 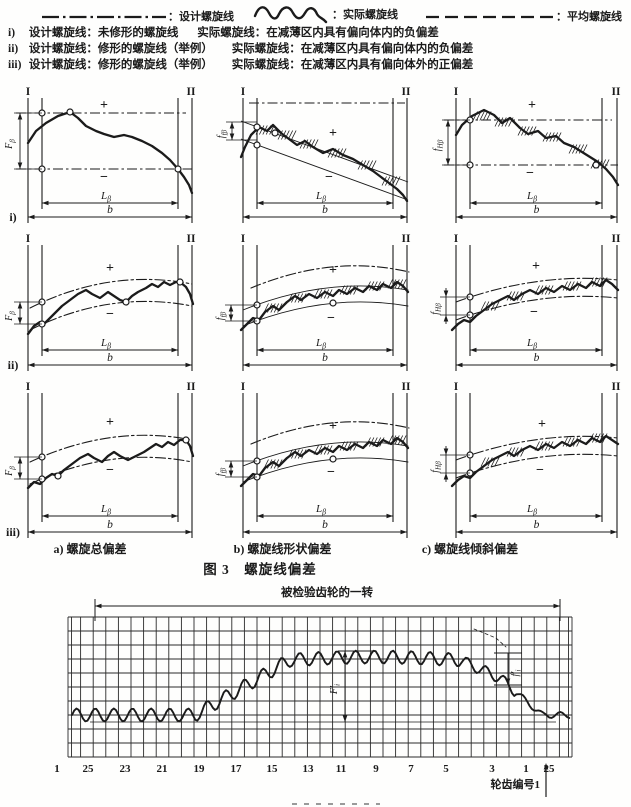 I want to click on svg-text: 21, so click(x=162, y=769).